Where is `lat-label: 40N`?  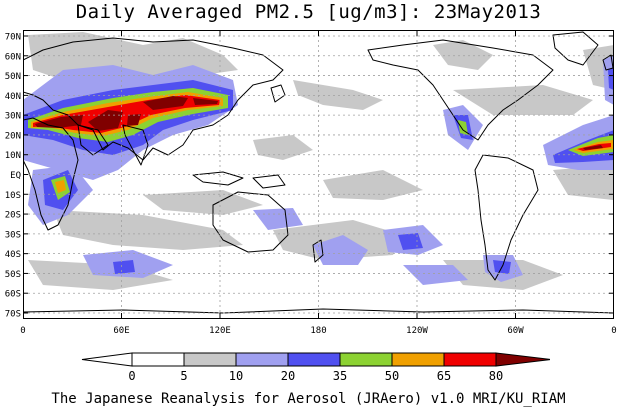
lat-label: 40N is located at coordinates (13, 97).